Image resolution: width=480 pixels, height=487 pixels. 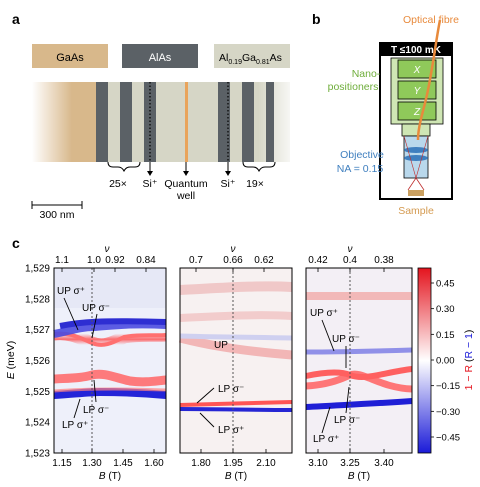 What do you see at coordinates (416, 211) in the screenshot?
I see `sample-label: Sample` at bounding box center [416, 211].